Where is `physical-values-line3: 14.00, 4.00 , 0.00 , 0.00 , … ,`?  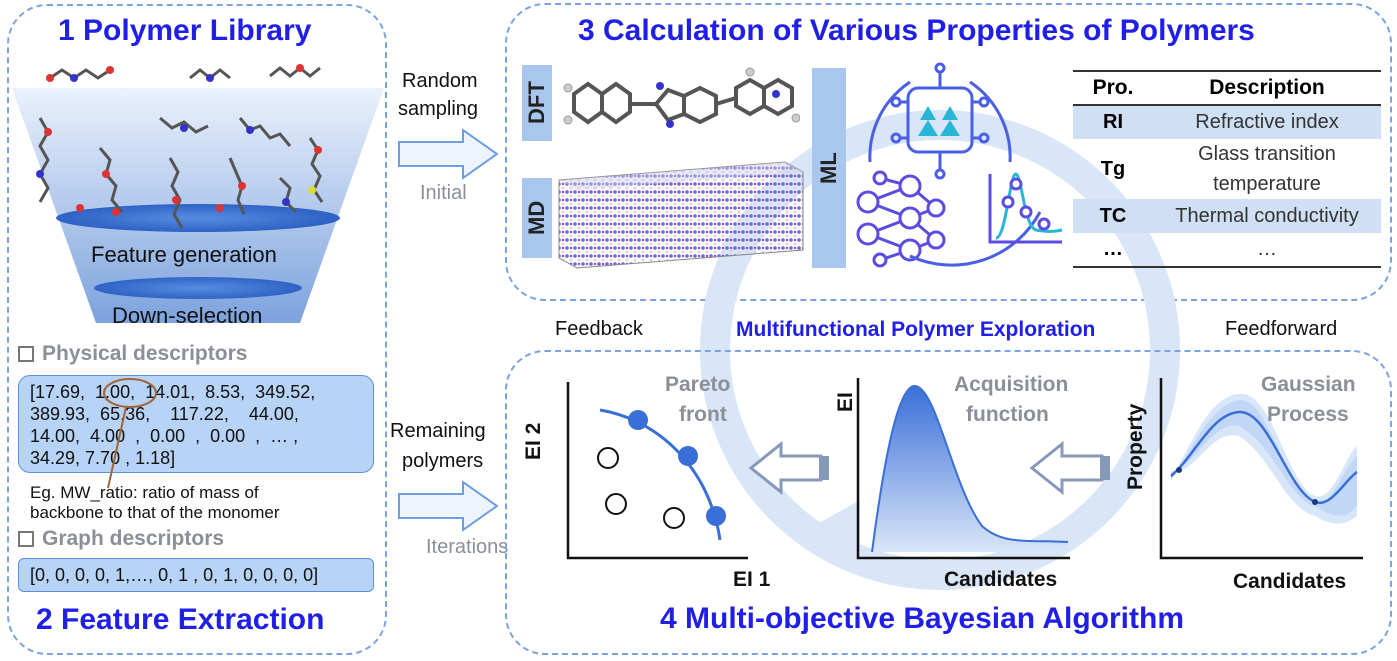 physical-values-line3: 14.00, 4.00 , 0.00 , 0.00 , … , is located at coordinates (164, 436).